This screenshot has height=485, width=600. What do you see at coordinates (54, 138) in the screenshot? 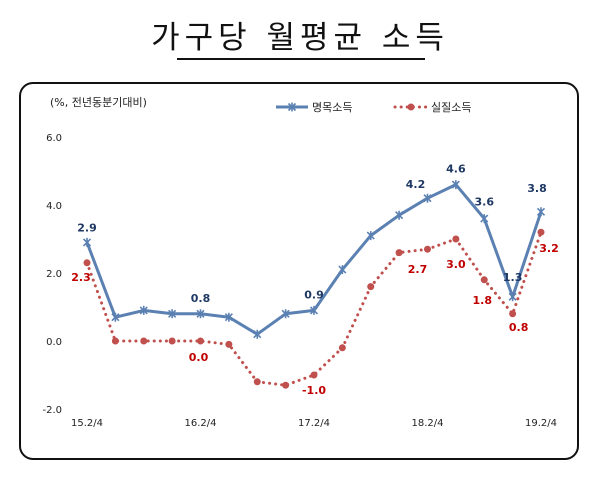
I see `y-tick-label: 6.0` at bounding box center [54, 138].